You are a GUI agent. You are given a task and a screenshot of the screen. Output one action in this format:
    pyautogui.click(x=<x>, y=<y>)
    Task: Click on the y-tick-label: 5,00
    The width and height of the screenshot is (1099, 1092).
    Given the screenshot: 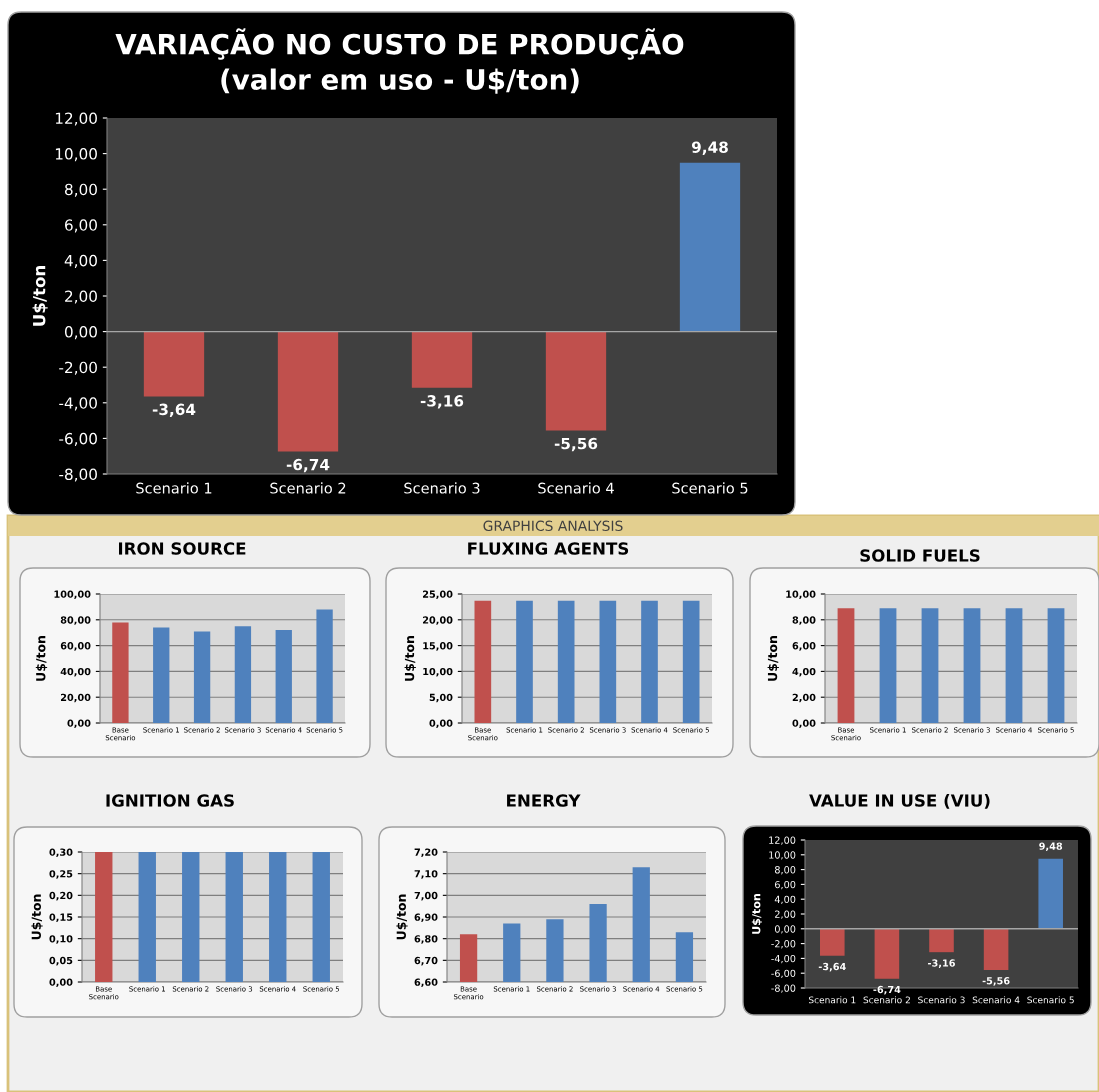 What is the action you would take?
    pyautogui.click(x=441, y=698)
    